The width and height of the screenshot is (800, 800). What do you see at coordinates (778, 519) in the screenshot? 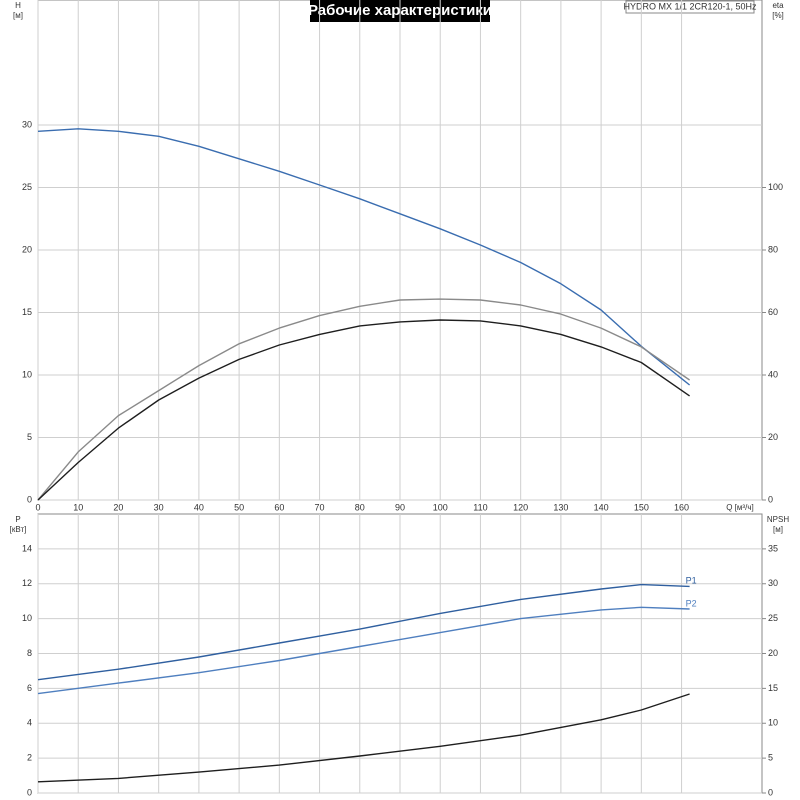
I see `y2-axis-label: NPSH` at bounding box center [778, 519].